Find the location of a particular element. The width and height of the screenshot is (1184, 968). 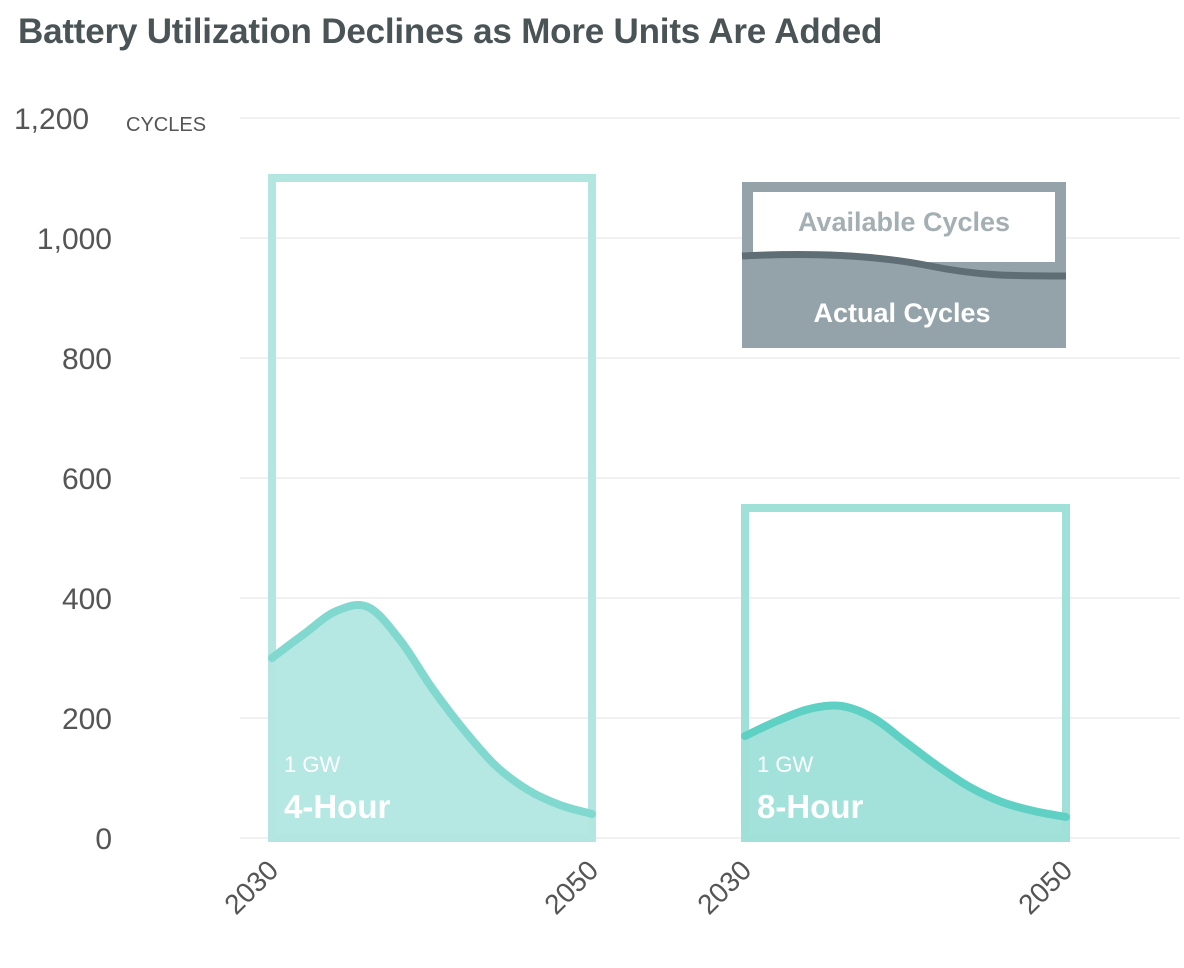

duration-label: 4-Hour is located at coordinates (337, 806).